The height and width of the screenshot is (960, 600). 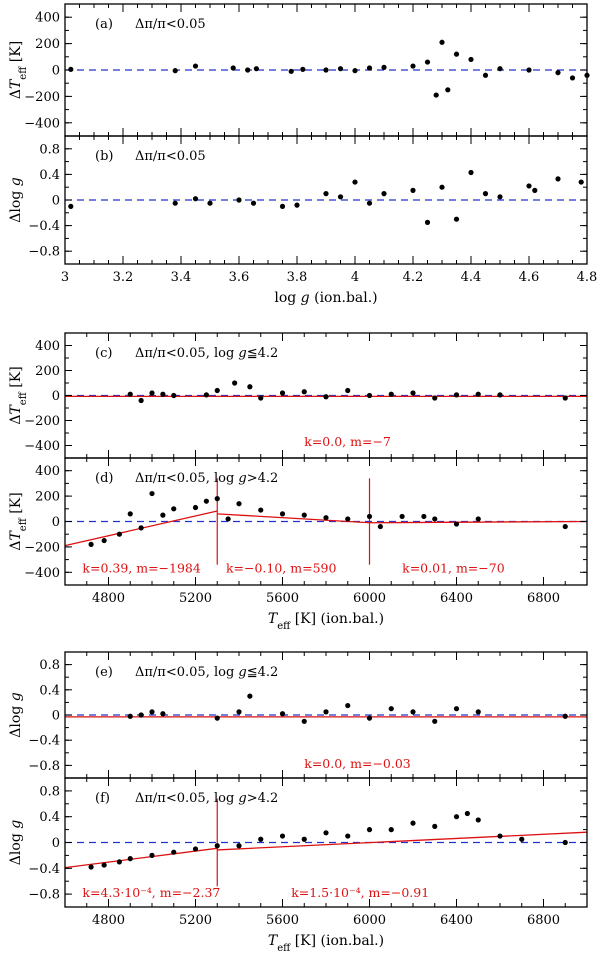 I want to click on fit-label: k=0.01, m=−70, so click(x=453, y=567).